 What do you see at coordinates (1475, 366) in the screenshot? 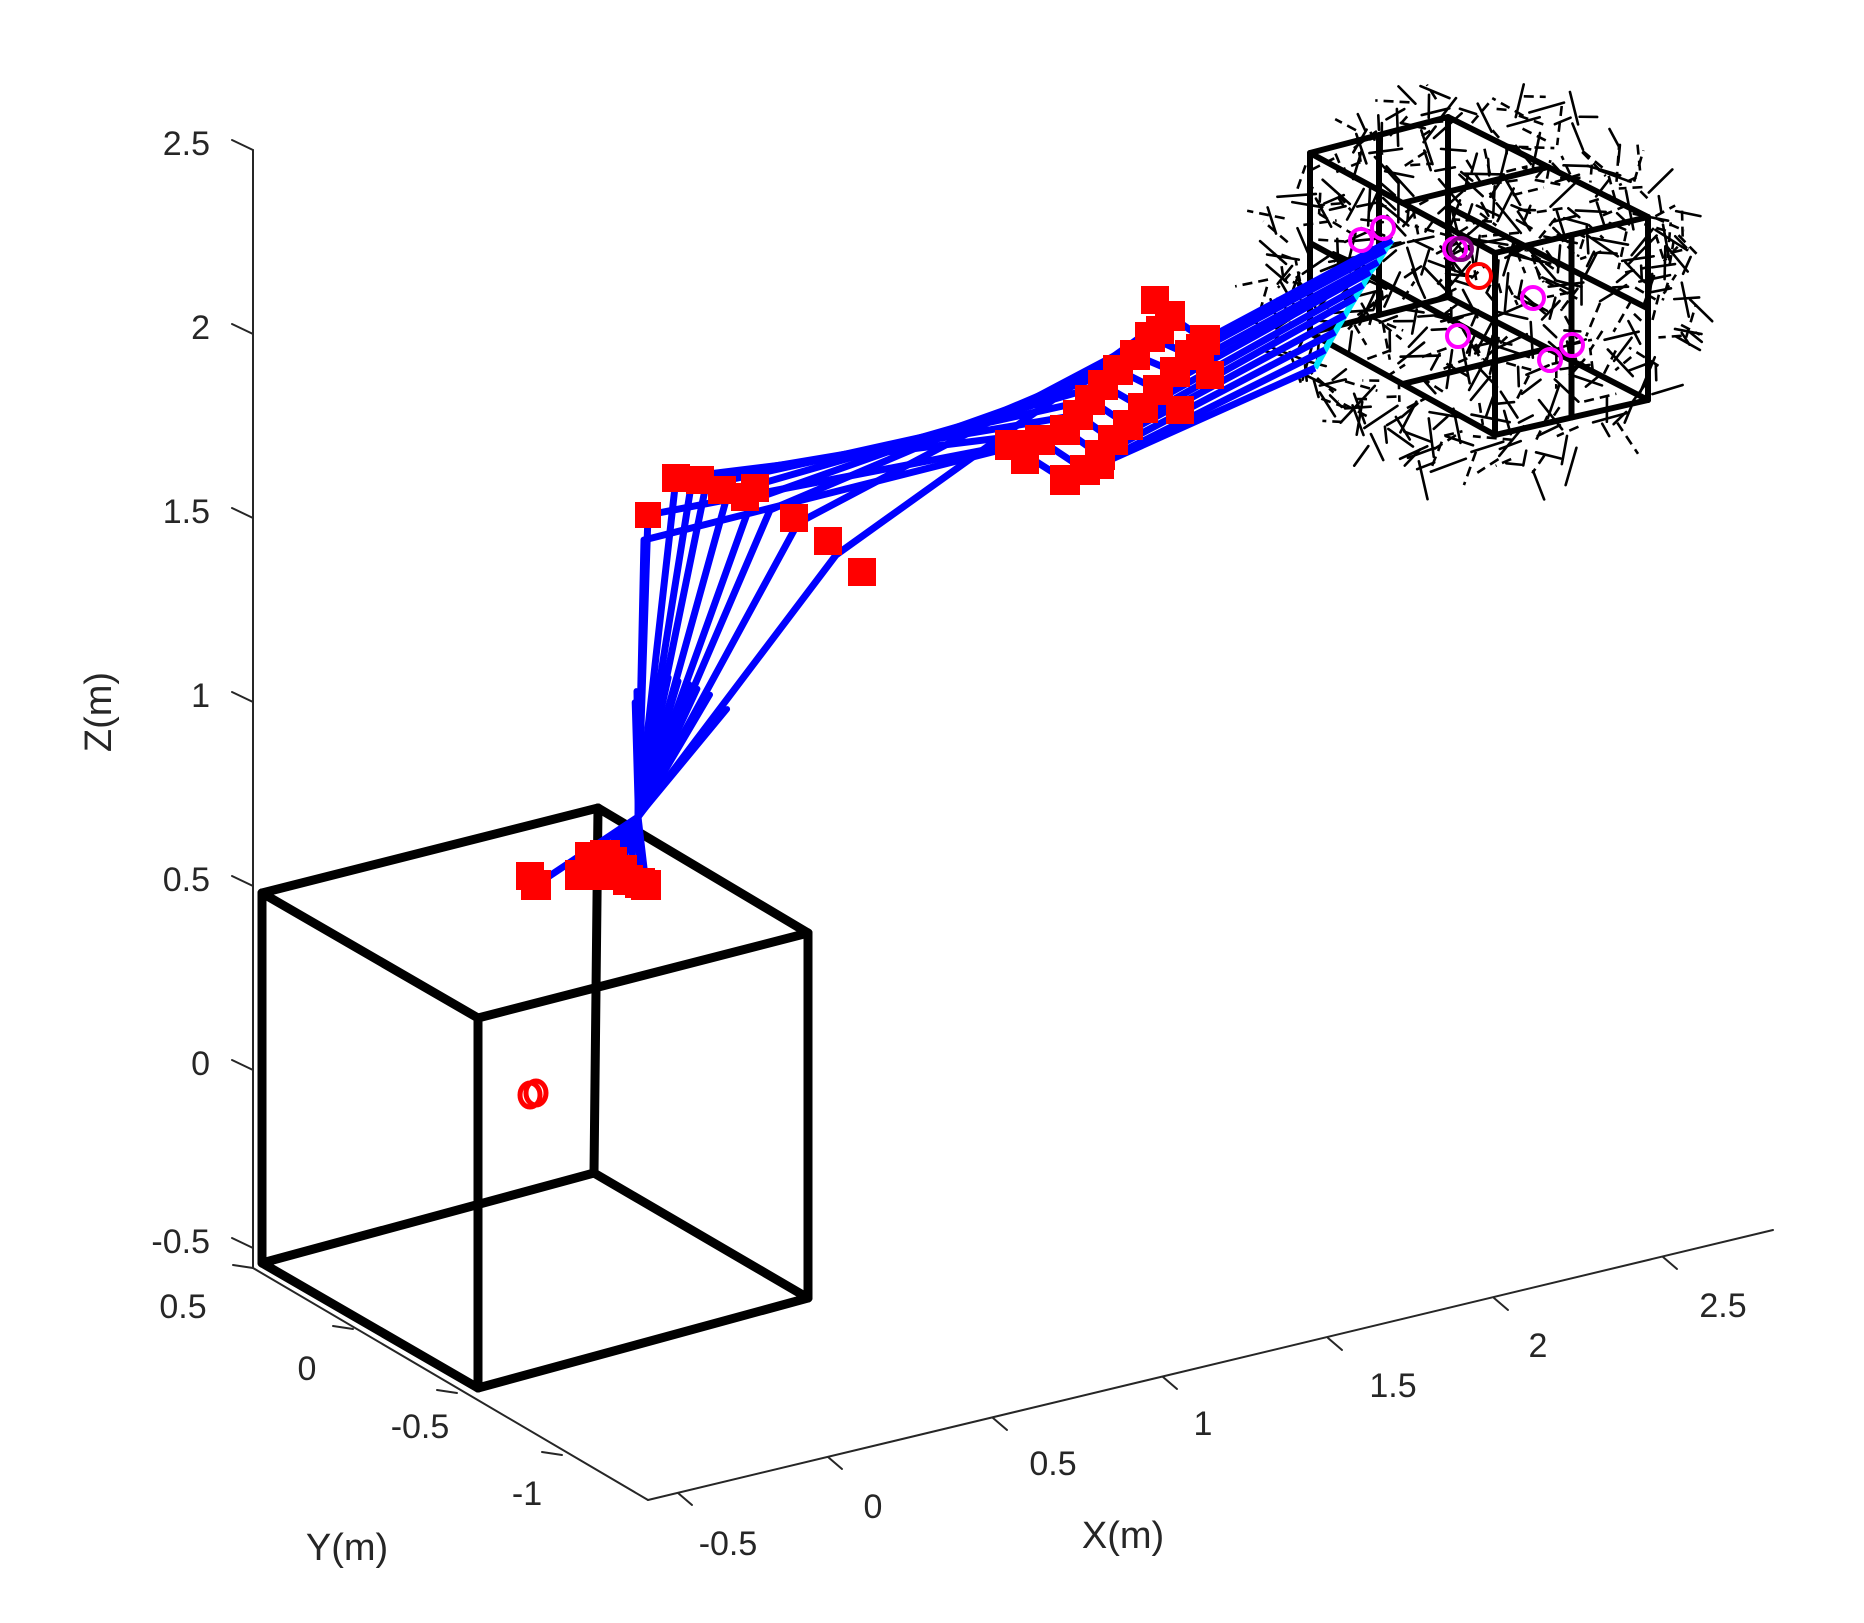
I see `goal-box-edge` at bounding box center [1475, 366].